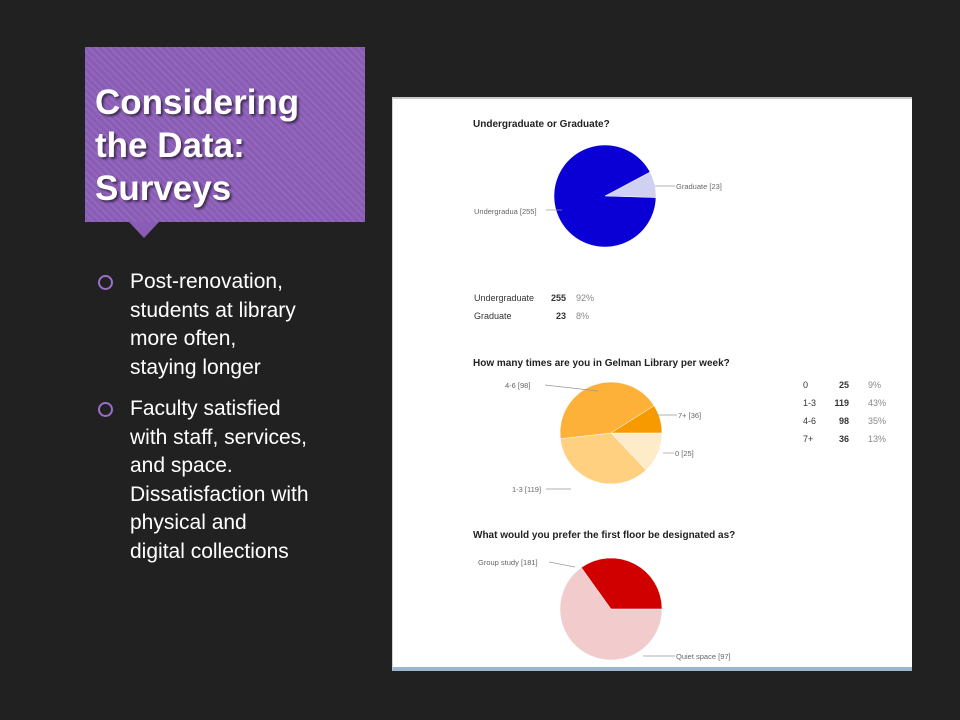 The width and height of the screenshot is (960, 720). I want to click on pie-label: 4-6 [98], so click(518, 385).